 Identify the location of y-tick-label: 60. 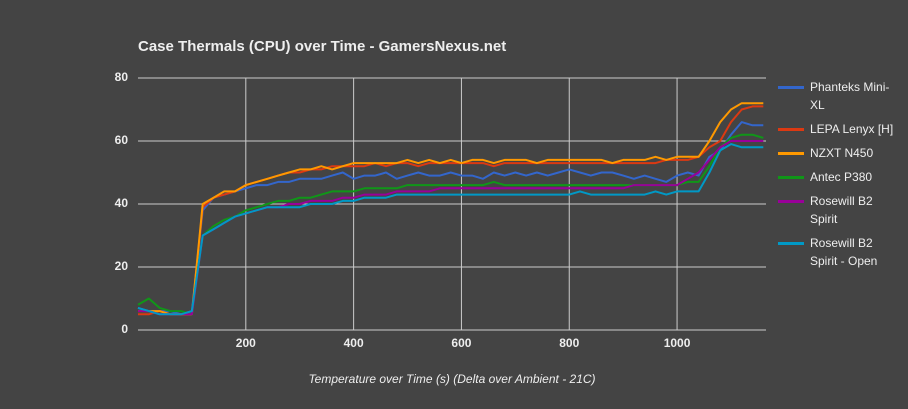
(122, 140).